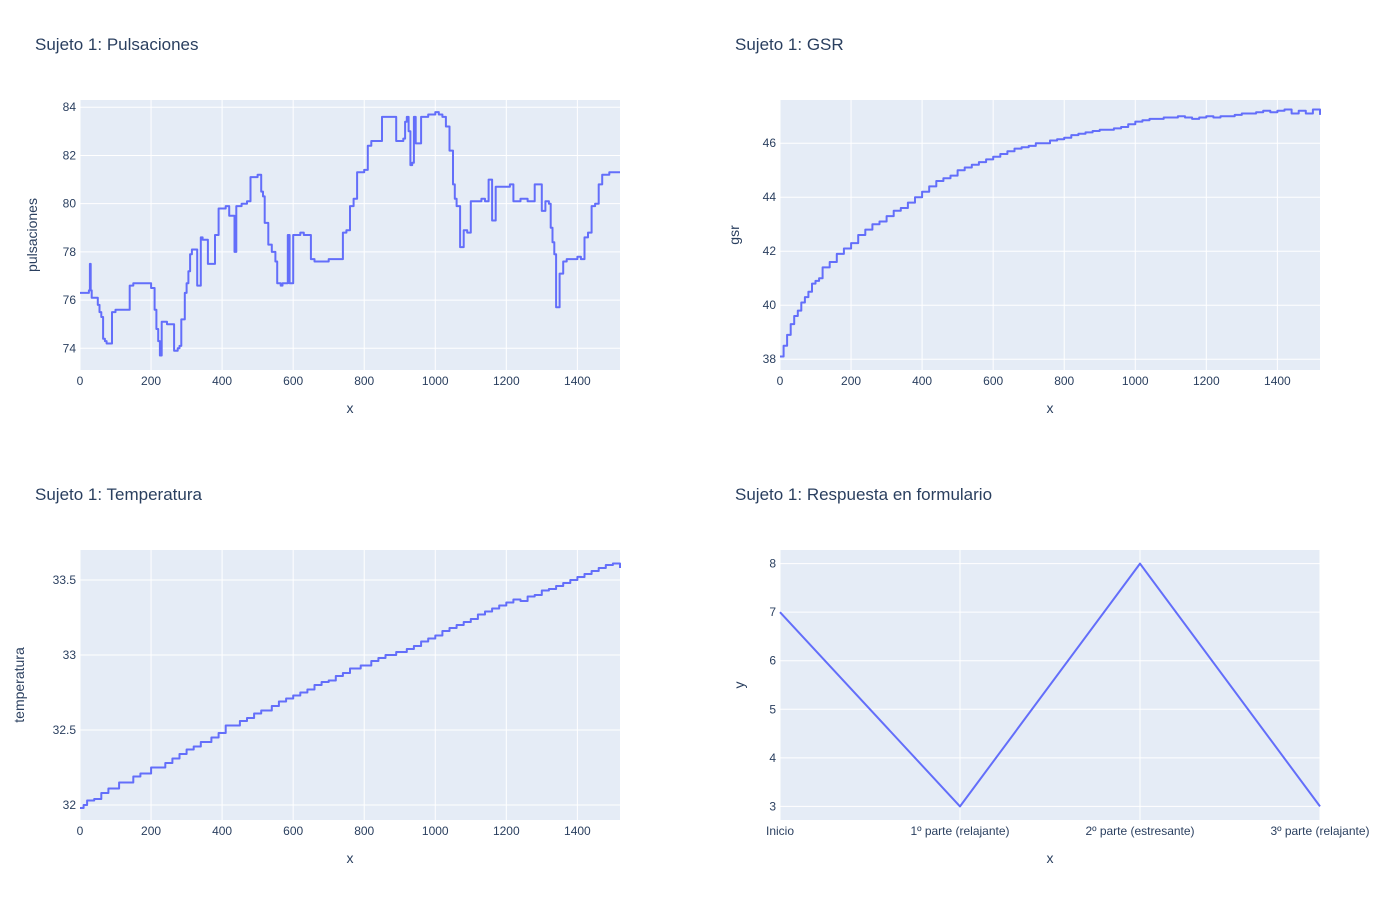 The width and height of the screenshot is (1400, 900). I want to click on y-axis-label-pulsaciones: pulsaciones, so click(32, 235).